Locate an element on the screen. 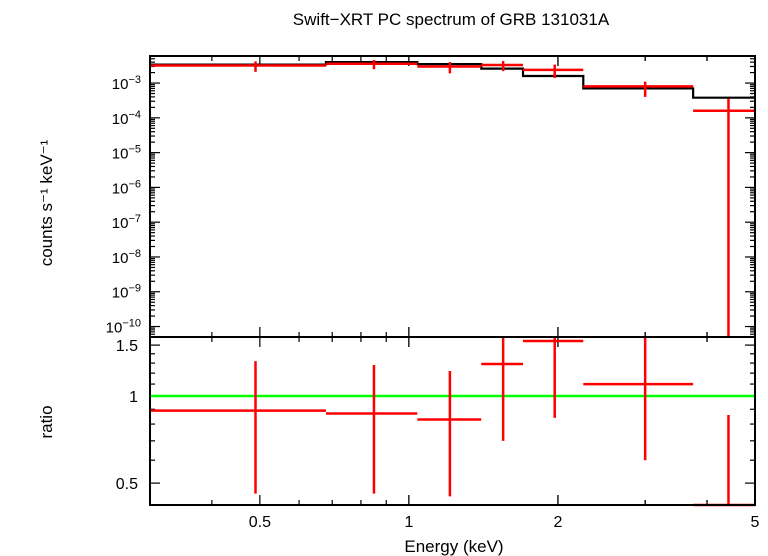 The height and width of the screenshot is (556, 768). x-tick-label: 2 is located at coordinates (558, 522).